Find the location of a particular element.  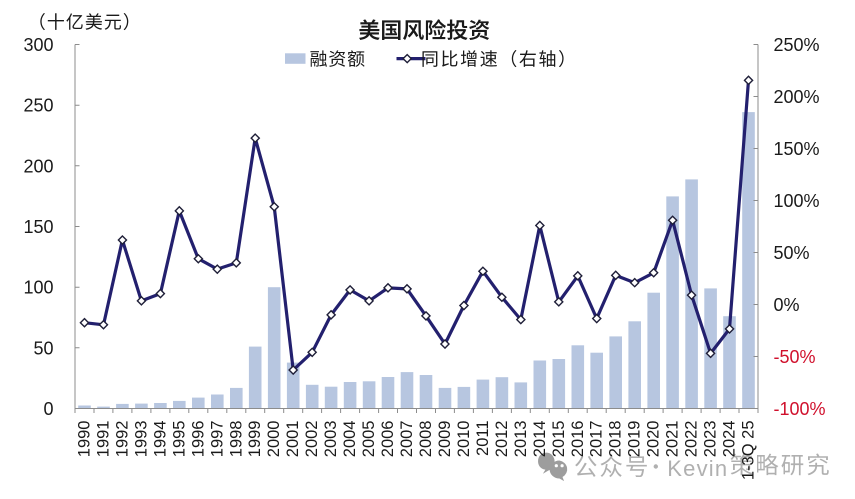

svg-text: Kevin is located at coordinates (697, 468).